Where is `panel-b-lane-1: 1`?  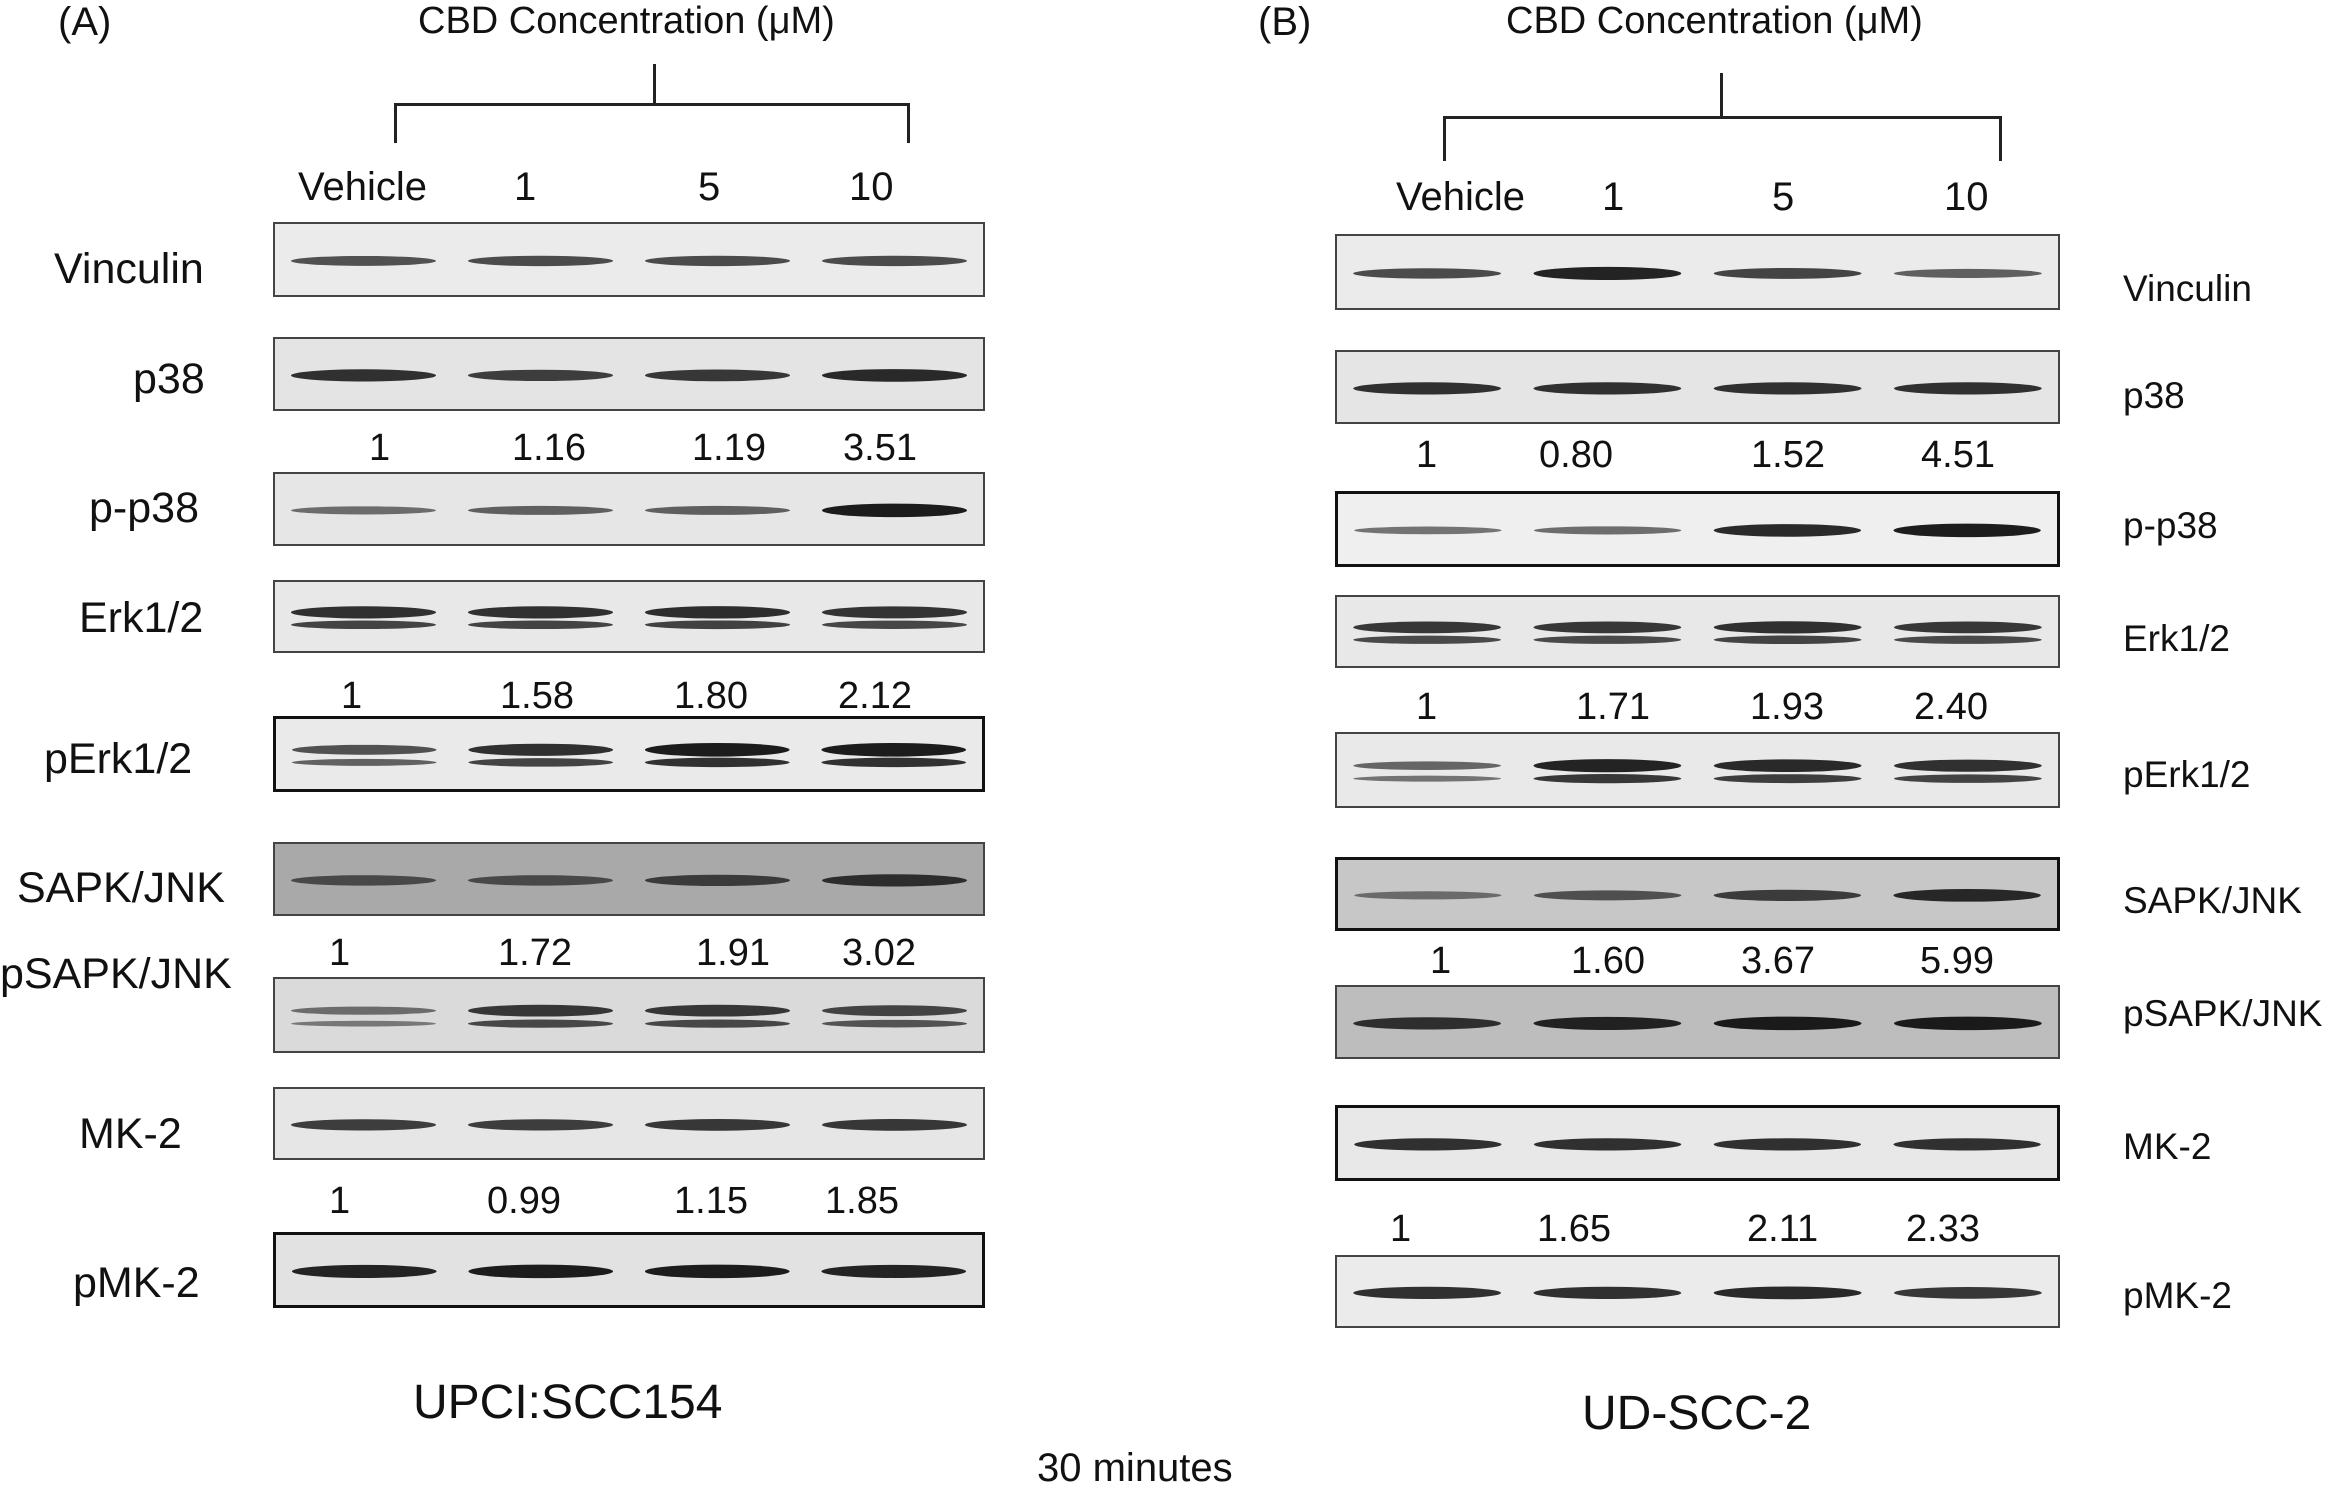 panel-b-lane-1: 1 is located at coordinates (1613, 197).